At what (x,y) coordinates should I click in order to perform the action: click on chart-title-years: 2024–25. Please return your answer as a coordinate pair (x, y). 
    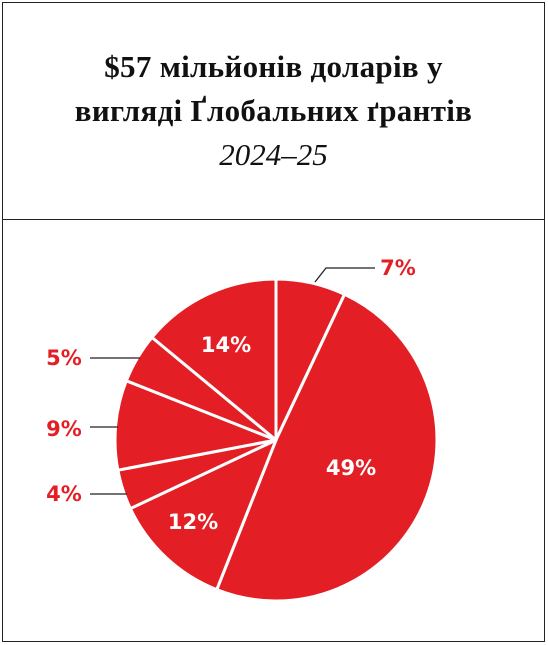
    Looking at the image, I should click on (273, 154).